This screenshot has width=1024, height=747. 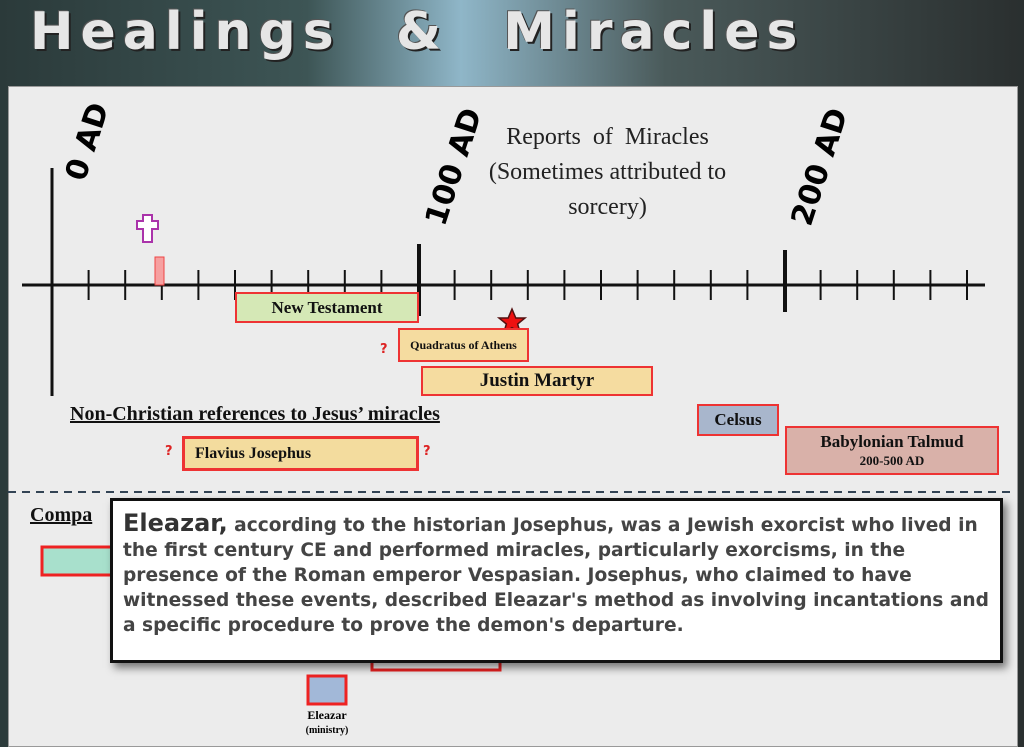 I want to click on entry-dates: 200-500 AD, so click(x=892, y=460).